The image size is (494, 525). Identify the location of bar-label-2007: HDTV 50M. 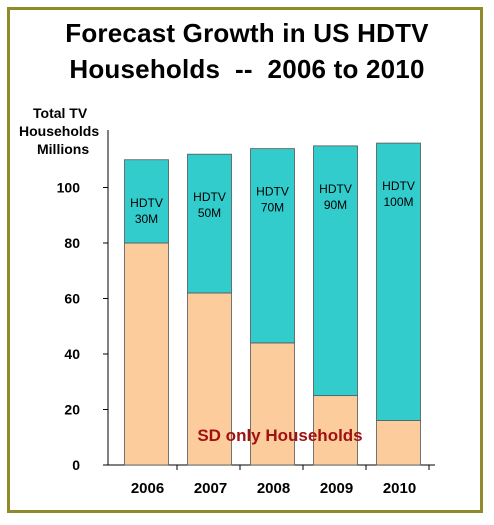
(209, 205).